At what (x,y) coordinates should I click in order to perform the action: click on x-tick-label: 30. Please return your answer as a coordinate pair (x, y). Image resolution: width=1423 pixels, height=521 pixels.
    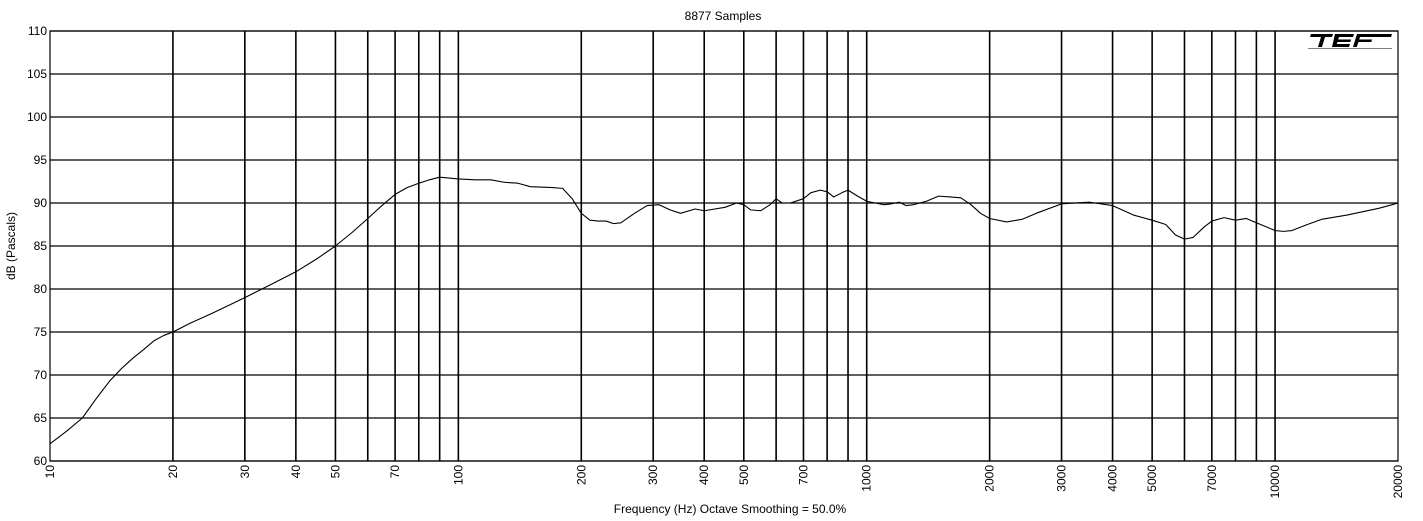
    Looking at the image, I should click on (245, 472).